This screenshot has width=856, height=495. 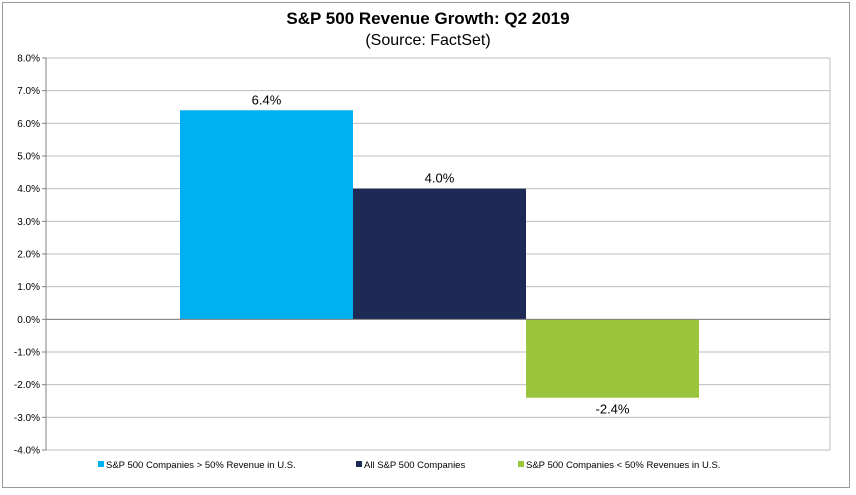 I want to click on y-tick-label: 2.0%, so click(x=28, y=255).